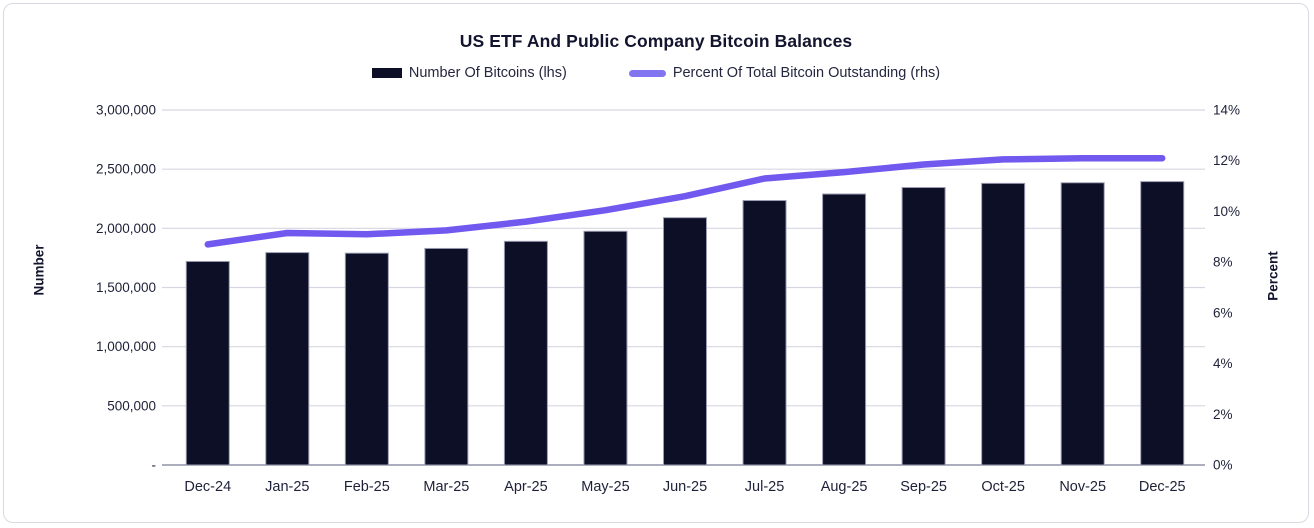 This screenshot has height=528, width=1314. Describe the element at coordinates (446, 487) in the screenshot. I see `x-axis-tick-label: Mar-25` at that location.